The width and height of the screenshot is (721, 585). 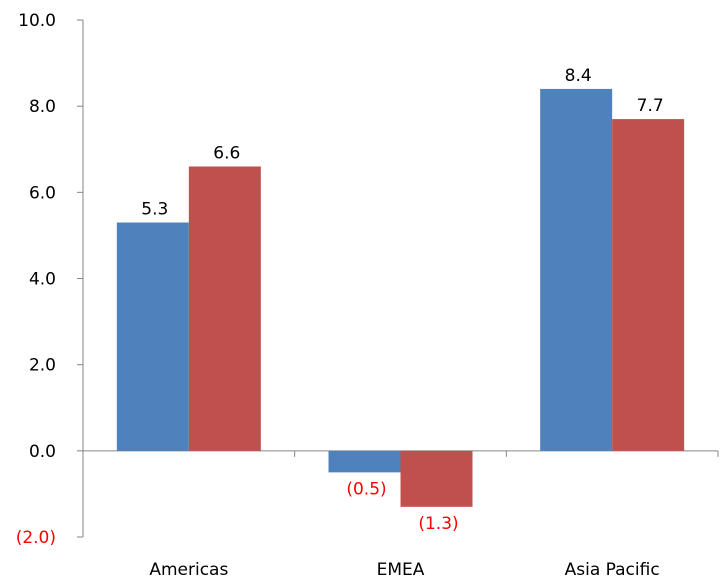 What do you see at coordinates (401, 570) in the screenshot?
I see `x-tick-label: EMEA` at bounding box center [401, 570].